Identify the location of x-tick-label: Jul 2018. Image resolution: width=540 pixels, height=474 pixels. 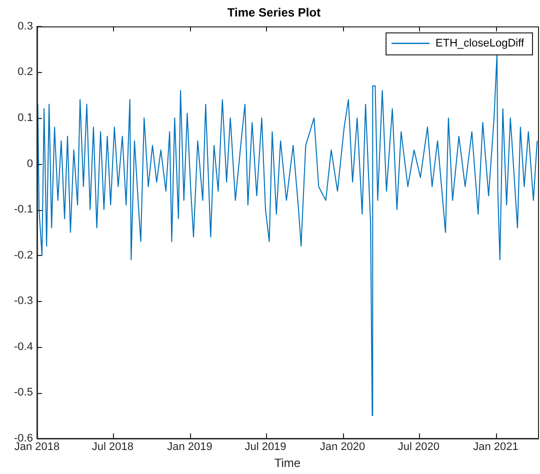
(113, 447).